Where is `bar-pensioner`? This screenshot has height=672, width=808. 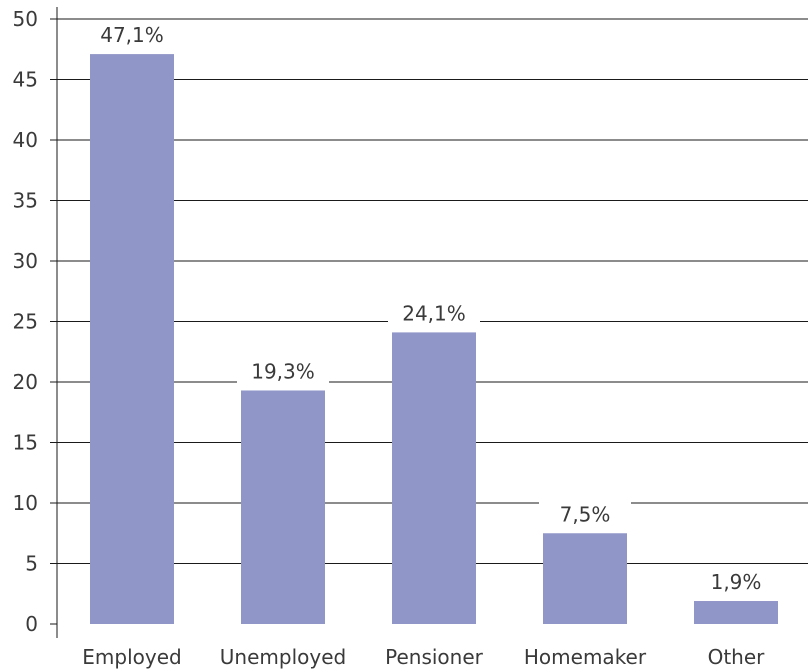 bar-pensioner is located at coordinates (434, 478).